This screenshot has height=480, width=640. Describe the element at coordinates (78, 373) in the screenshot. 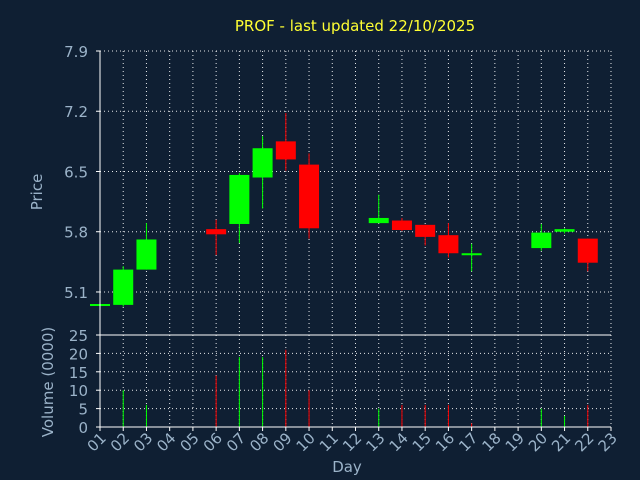

I see `volume-tick-label: 15` at that location.